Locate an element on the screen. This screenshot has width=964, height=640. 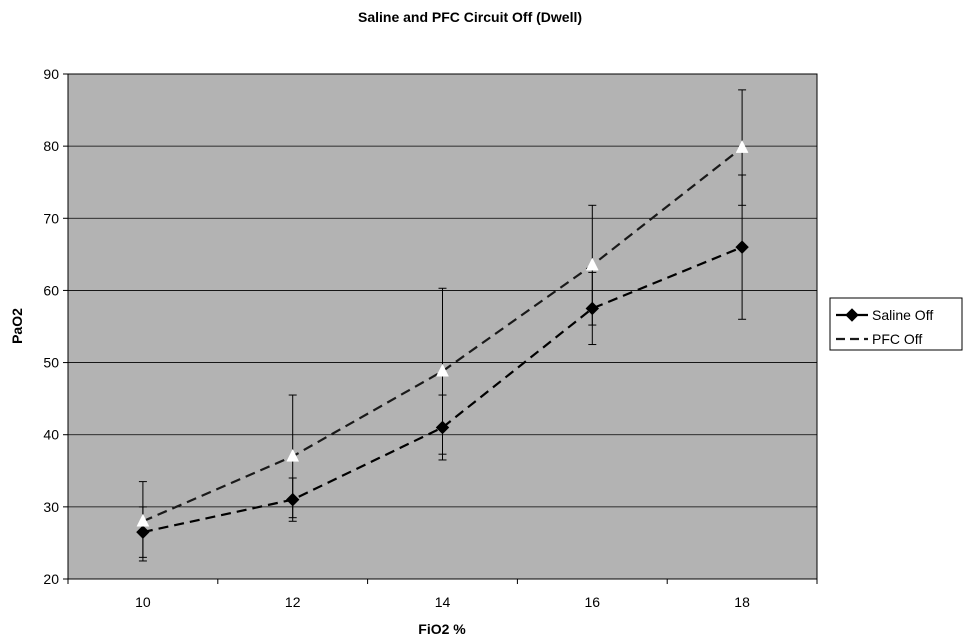
x-tick-label-12: 12 is located at coordinates (293, 602).